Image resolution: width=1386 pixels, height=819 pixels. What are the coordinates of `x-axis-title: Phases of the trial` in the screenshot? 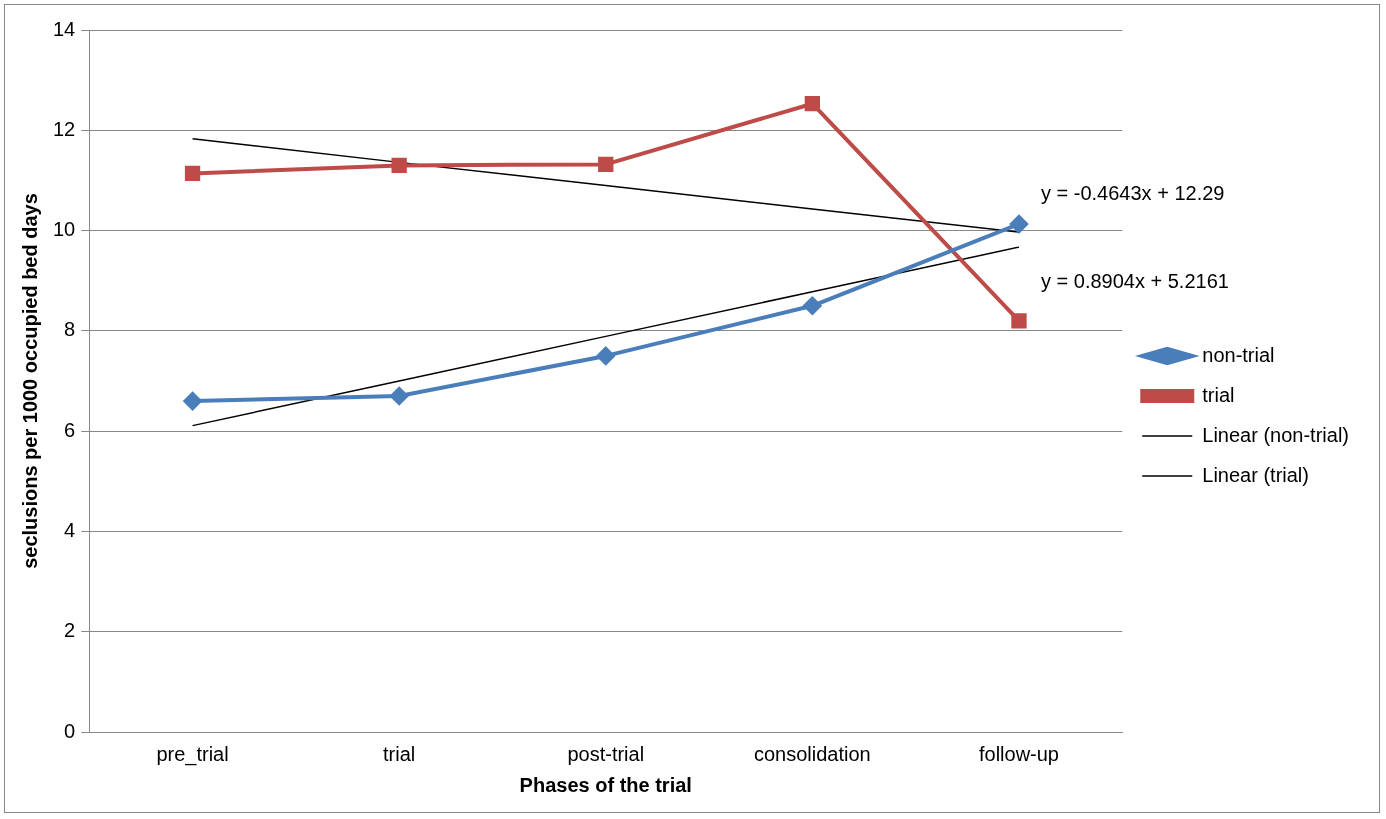 It's located at (605, 784).